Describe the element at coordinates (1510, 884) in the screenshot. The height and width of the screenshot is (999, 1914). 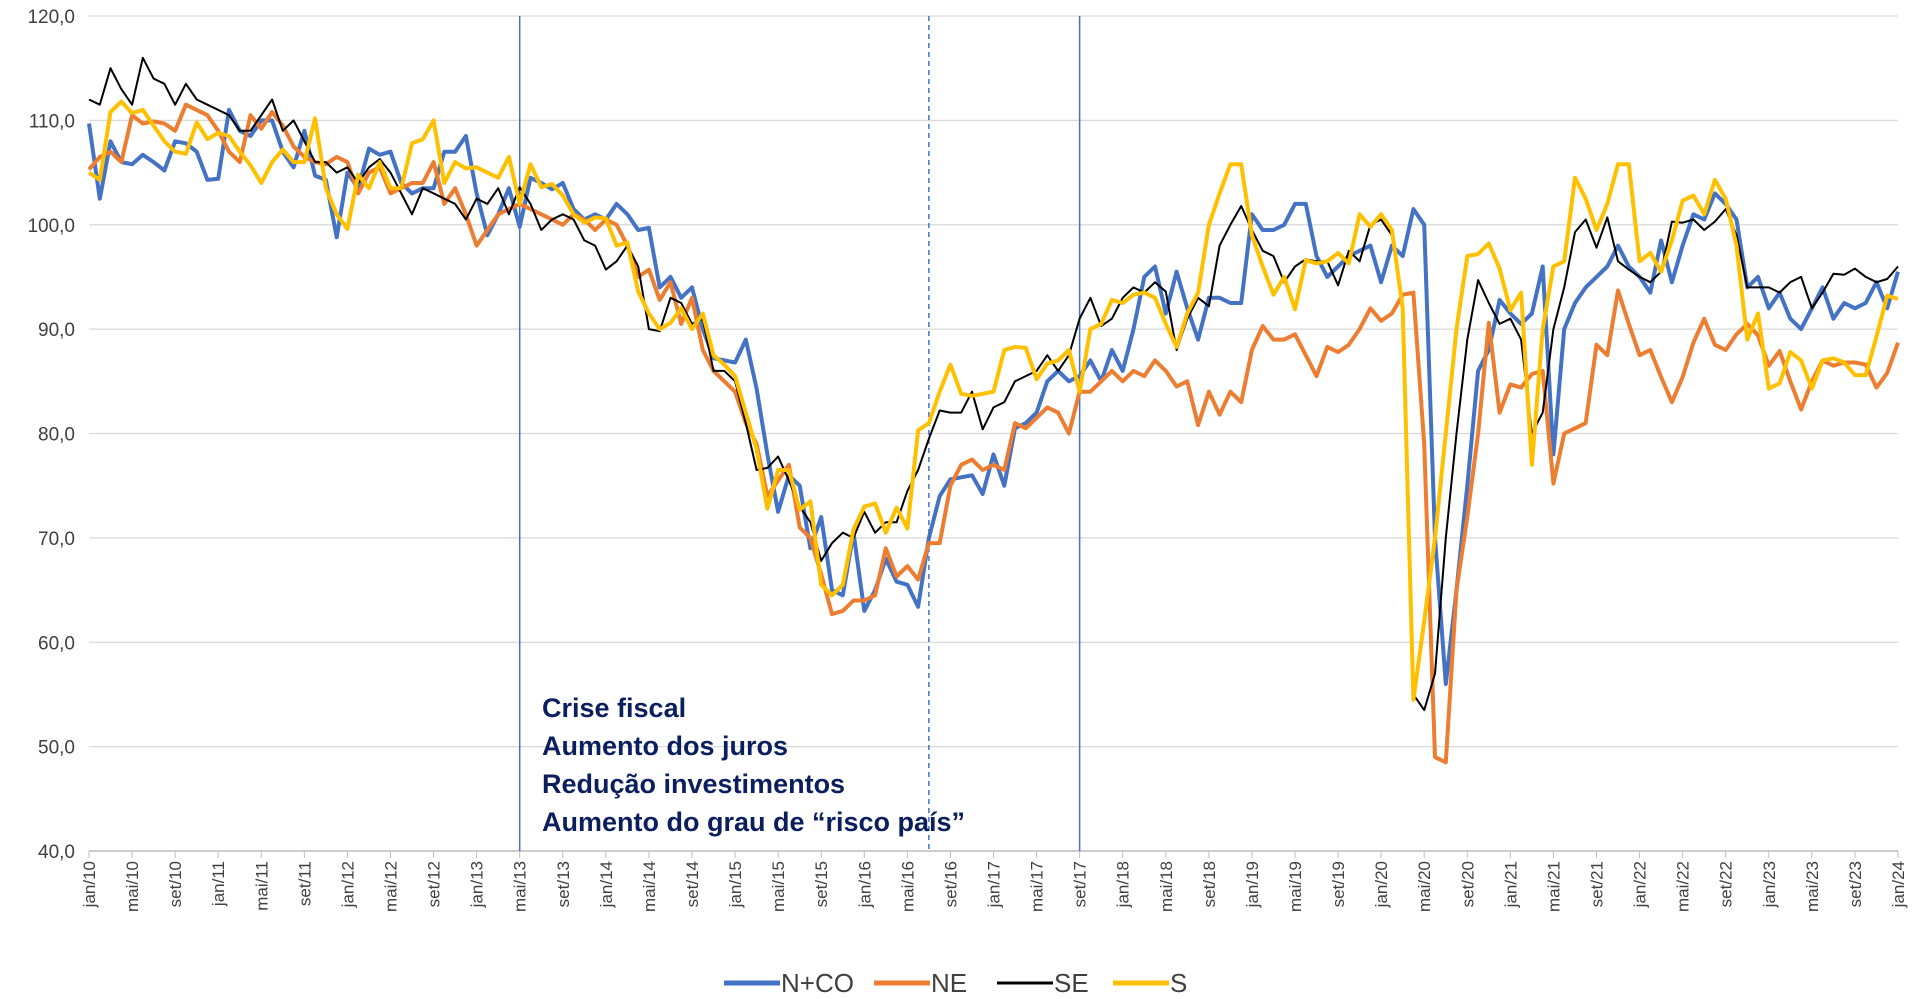
I see `x-tick-label: jan/21` at that location.